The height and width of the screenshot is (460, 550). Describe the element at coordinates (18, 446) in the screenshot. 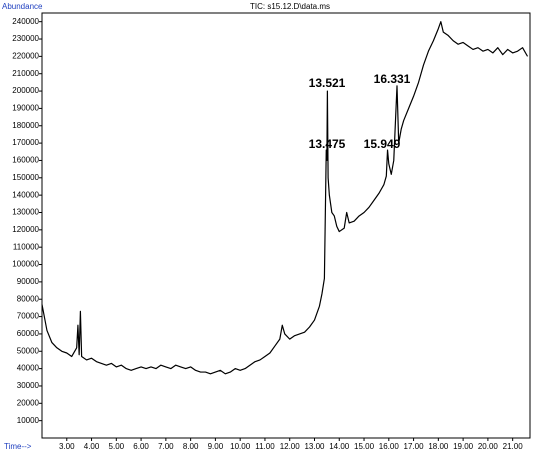

I see `x-axis-label: Time-->` at that location.